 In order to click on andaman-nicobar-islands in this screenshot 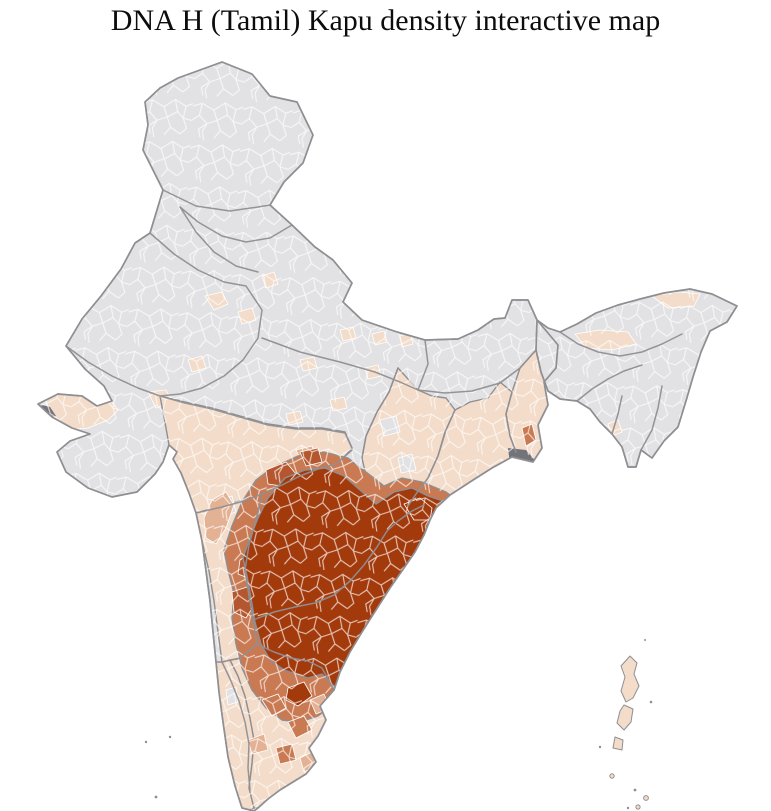, I will do `click(625, 724)`.